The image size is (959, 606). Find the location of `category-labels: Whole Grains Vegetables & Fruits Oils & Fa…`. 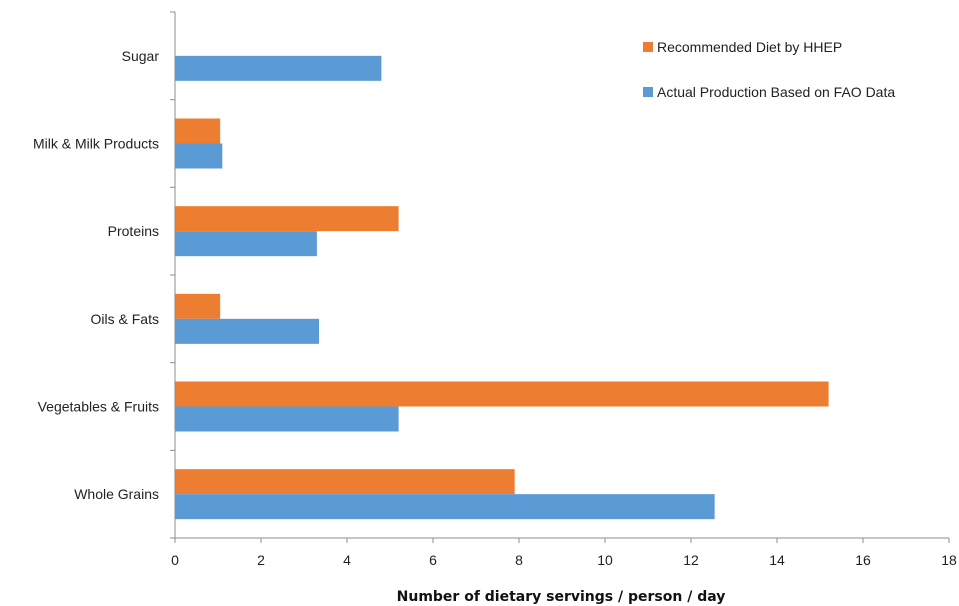

category-labels: Whole Grains Vegetables & Fruits Oils & Fa… is located at coordinates (96, 275).